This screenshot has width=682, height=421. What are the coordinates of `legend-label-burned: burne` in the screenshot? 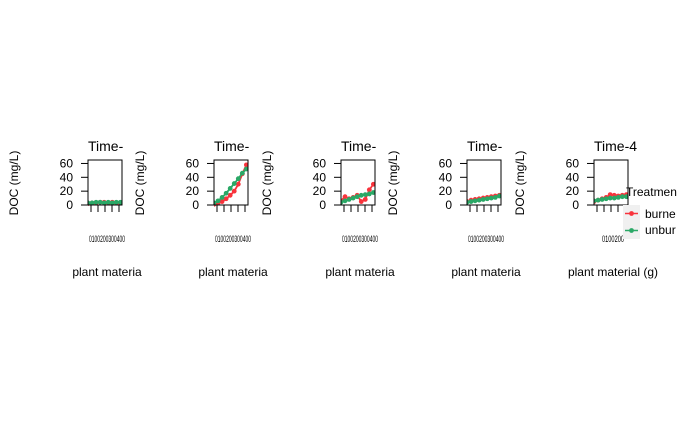 It's located at (660, 214).